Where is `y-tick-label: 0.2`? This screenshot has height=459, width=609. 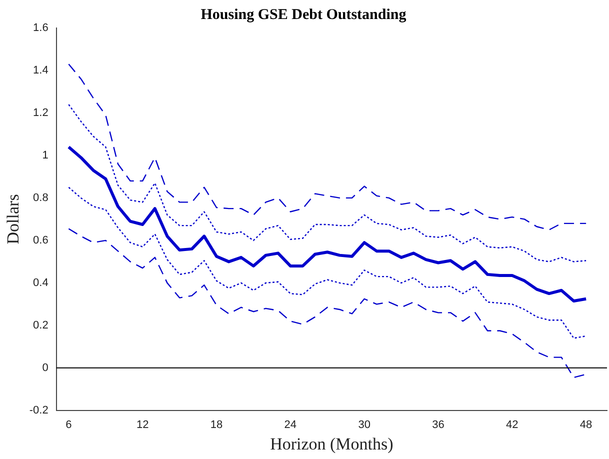 y-tick-label: 0.2 is located at coordinates (40, 325).